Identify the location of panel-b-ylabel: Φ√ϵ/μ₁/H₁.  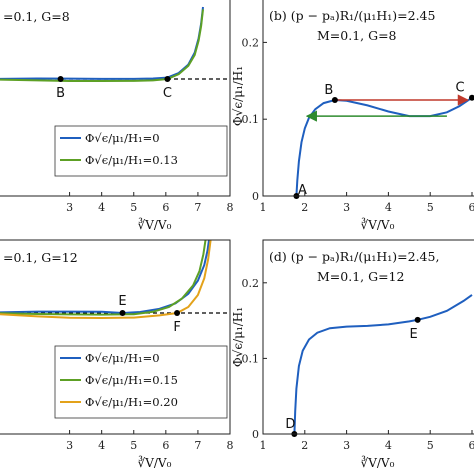
(238, 96).